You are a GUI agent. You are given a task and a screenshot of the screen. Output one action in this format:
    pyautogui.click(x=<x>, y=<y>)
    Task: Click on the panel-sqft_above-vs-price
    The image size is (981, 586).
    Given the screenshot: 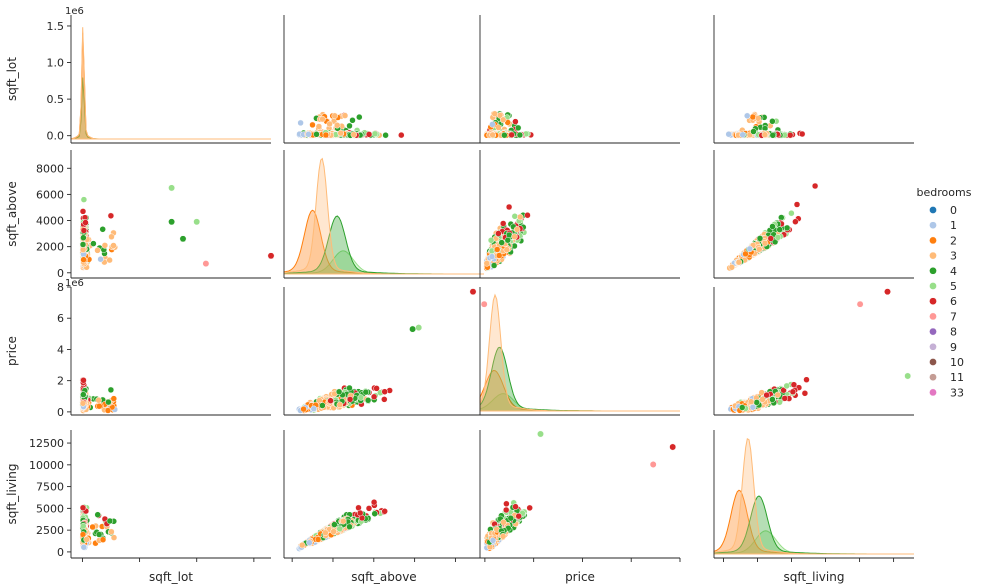 What is the action you would take?
    pyautogui.click(x=507, y=237)
    